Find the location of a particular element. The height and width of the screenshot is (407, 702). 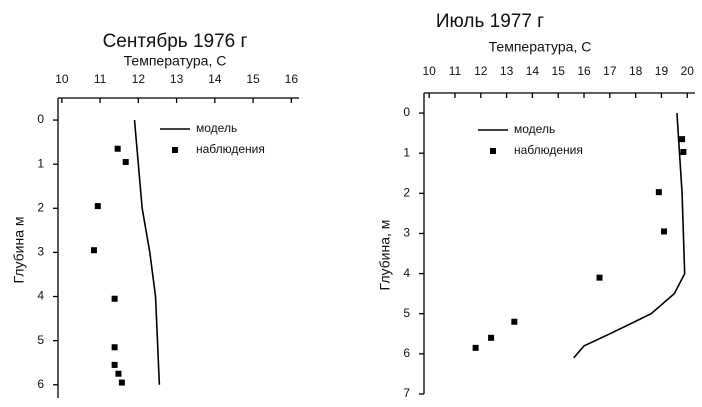

y-axis-label: Глубина, м is located at coordinates (385, 255).